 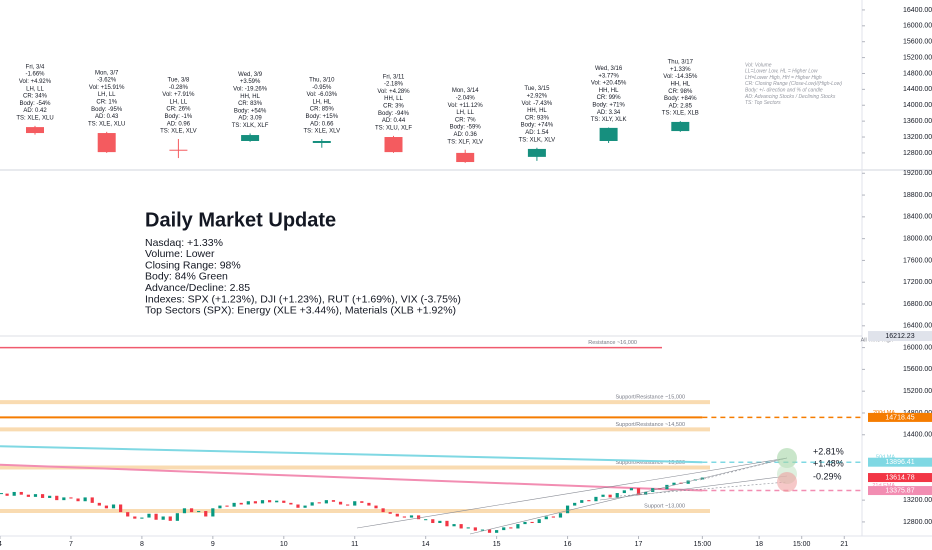 I want to click on x-tick-label: 8, so click(x=142, y=544).